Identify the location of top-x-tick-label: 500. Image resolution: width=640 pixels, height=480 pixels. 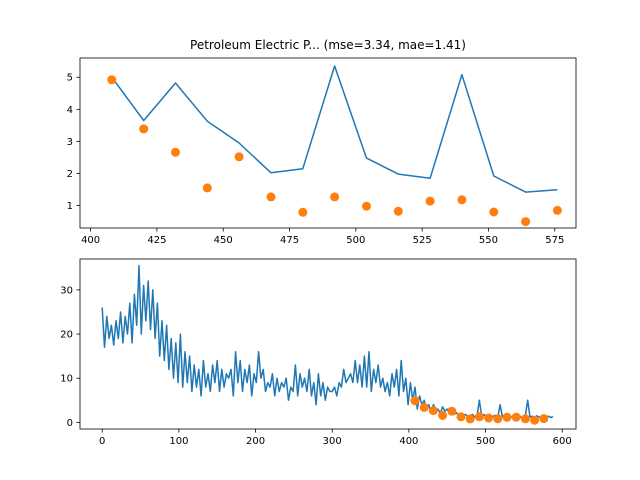
(355, 240).